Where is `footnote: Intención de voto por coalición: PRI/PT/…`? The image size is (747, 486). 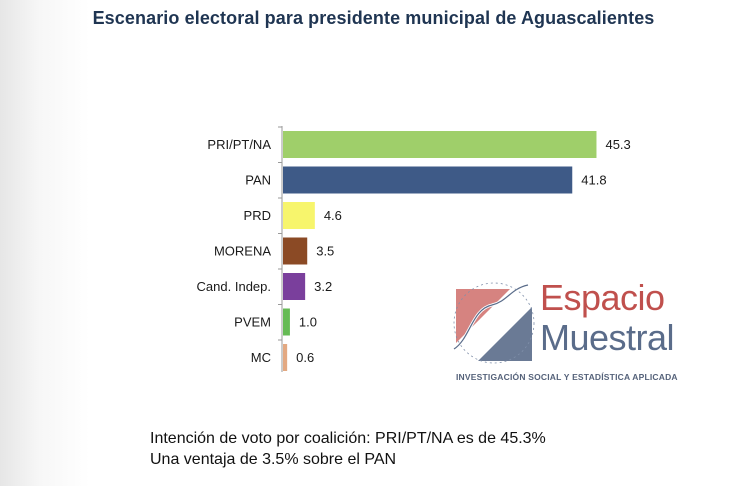 footnote: Intención de voto por coalición: PRI/PT/… is located at coordinates (348, 449).